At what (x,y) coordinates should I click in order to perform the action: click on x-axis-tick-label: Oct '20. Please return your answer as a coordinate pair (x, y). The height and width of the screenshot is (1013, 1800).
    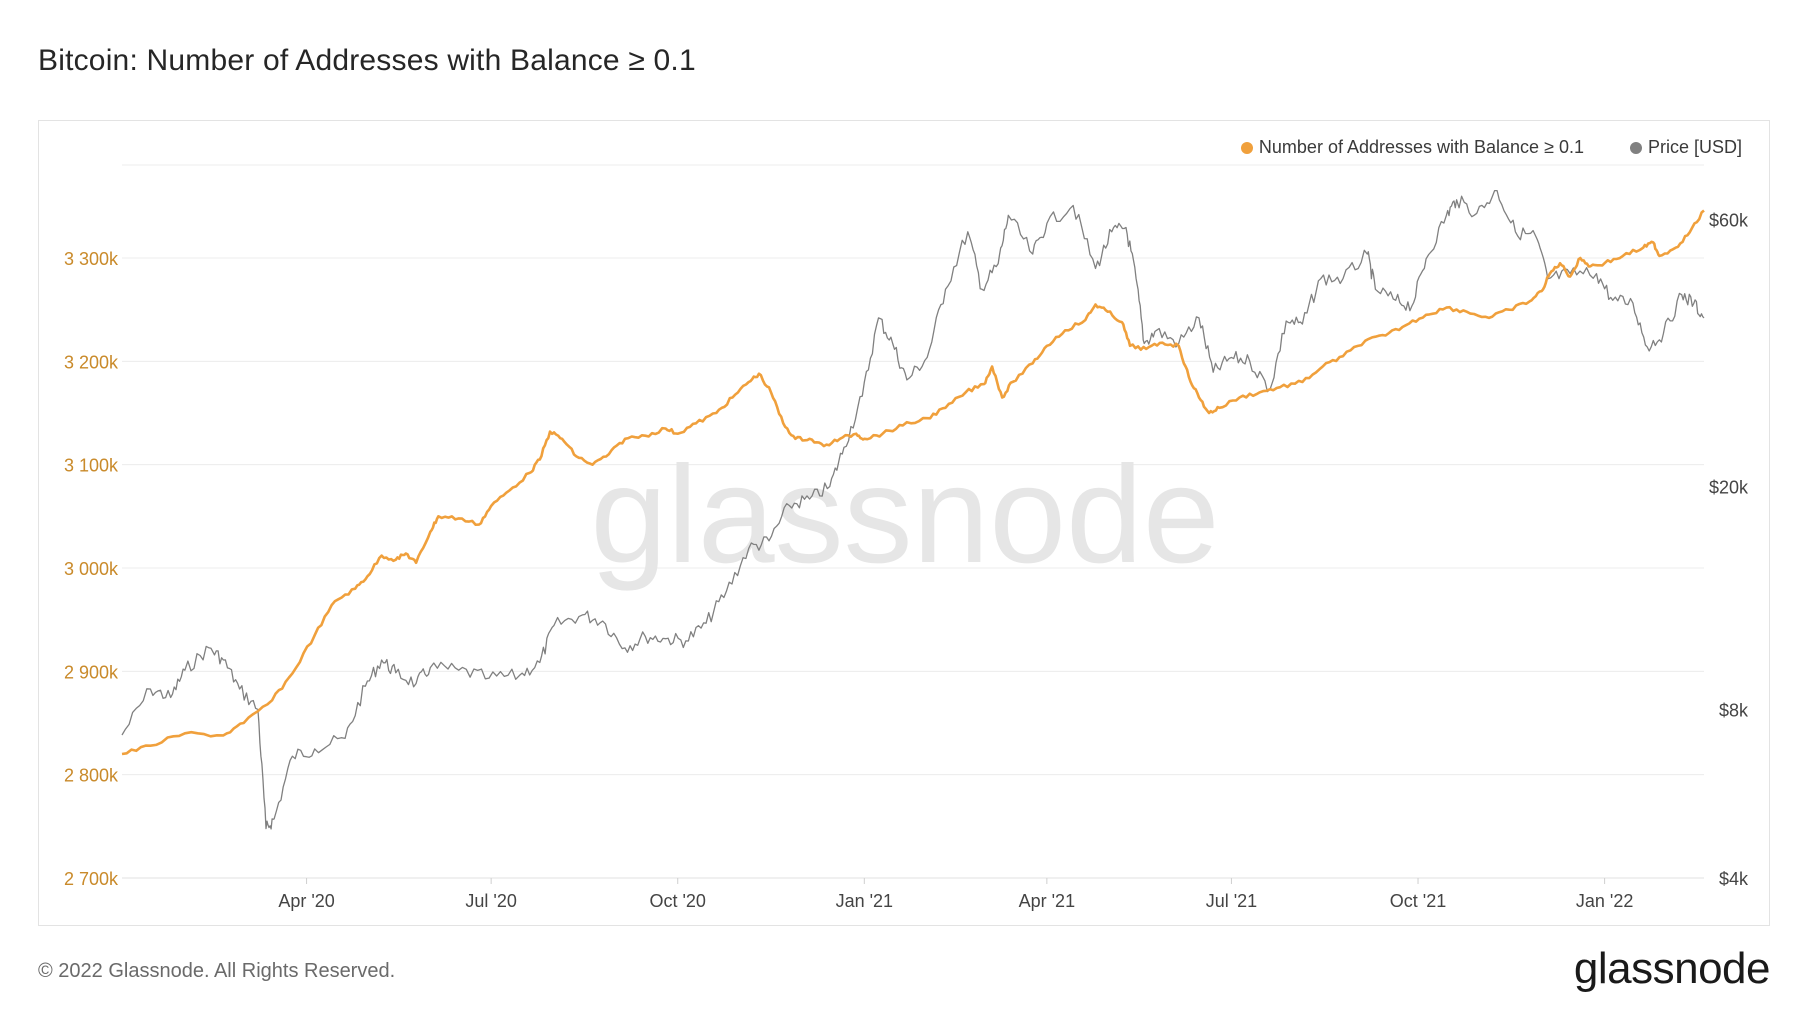
    Looking at the image, I should click on (677, 901).